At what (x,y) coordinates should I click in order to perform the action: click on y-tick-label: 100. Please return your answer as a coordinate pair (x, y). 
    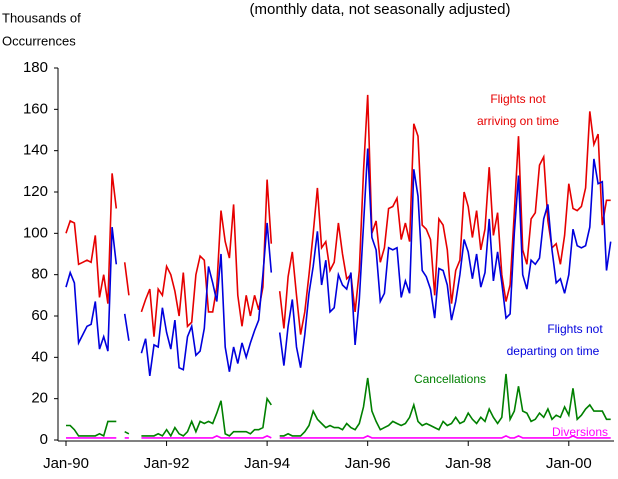
    Looking at the image, I should click on (35, 232).